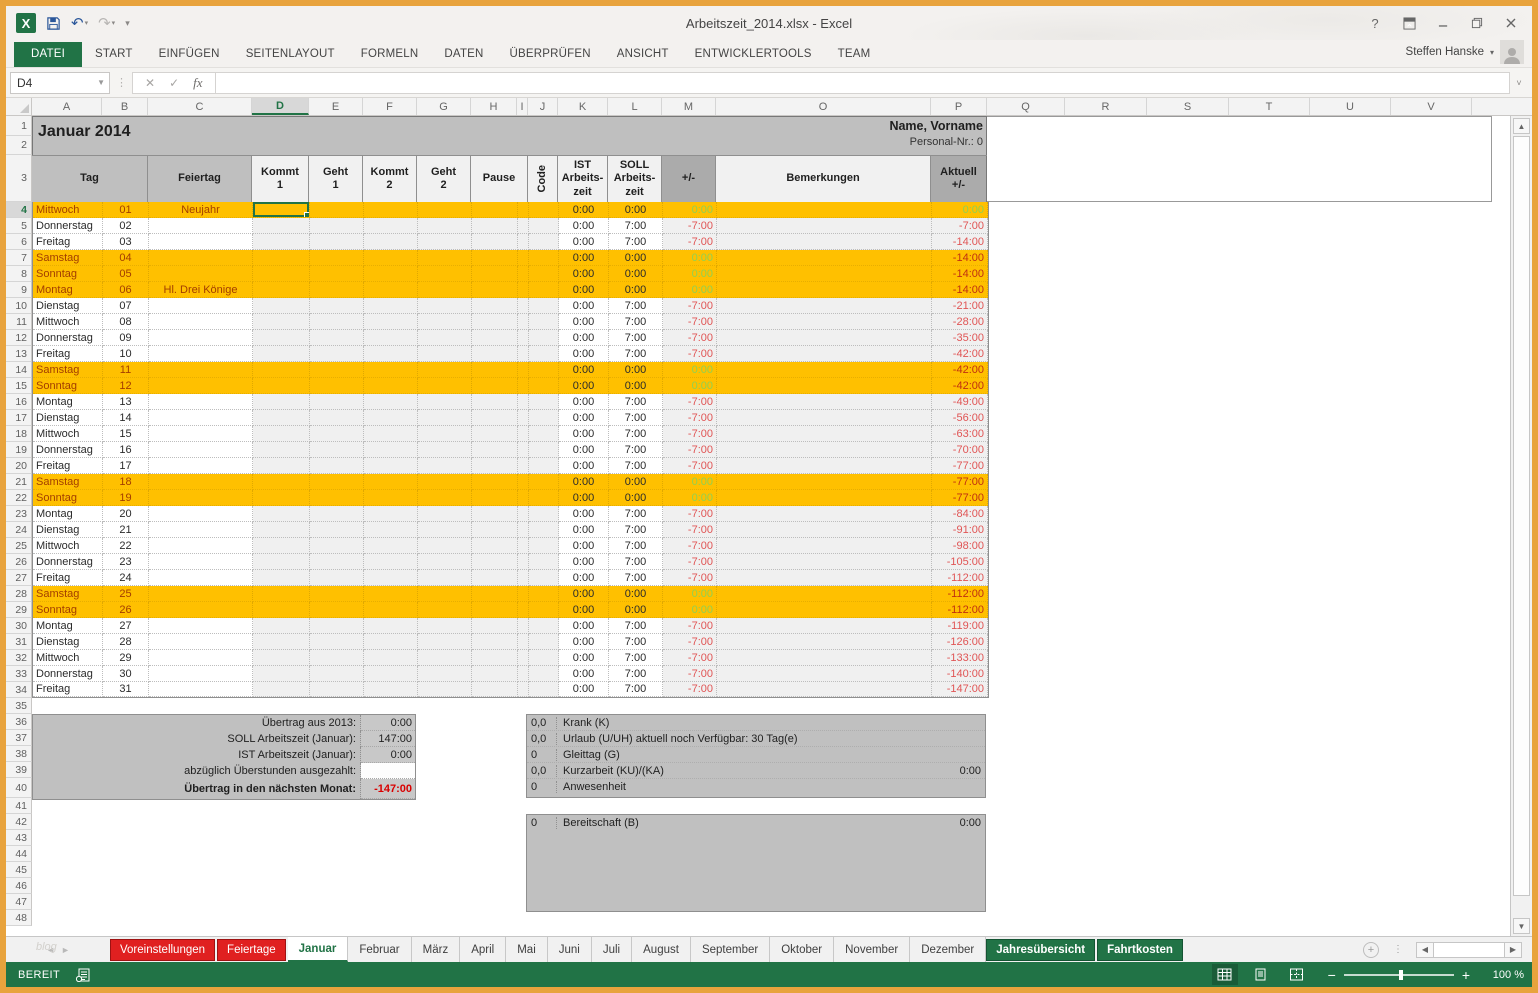  Describe the element at coordinates (391, 689) in the screenshot. I see `cell-F34` at that location.